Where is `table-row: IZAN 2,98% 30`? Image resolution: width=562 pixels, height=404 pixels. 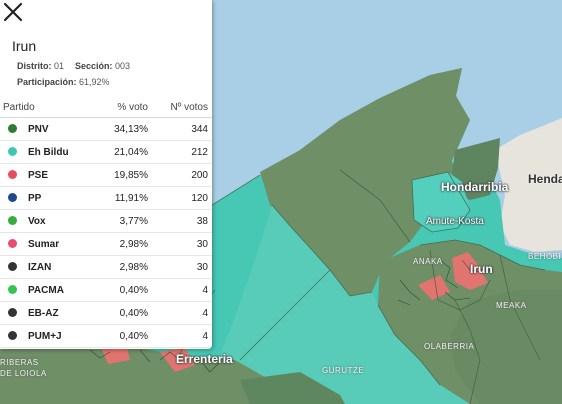
table-row: IZAN 2,98% 30 is located at coordinates (106, 267).